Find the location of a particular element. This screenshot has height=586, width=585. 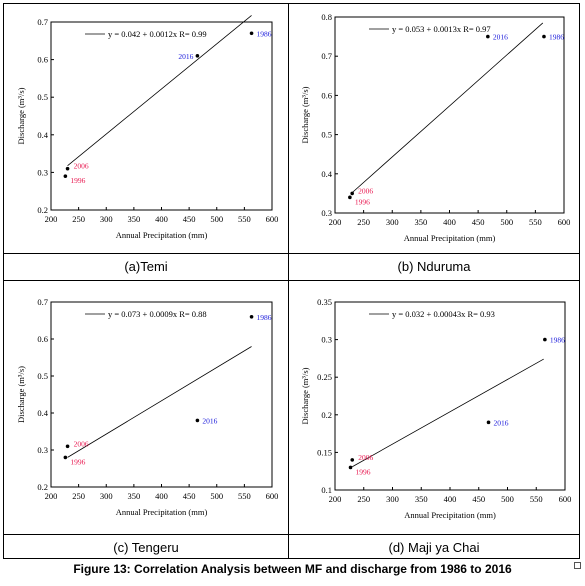

legend-equation: y = 0.042 + 0.0012x R= 0.99 is located at coordinates (157, 34).